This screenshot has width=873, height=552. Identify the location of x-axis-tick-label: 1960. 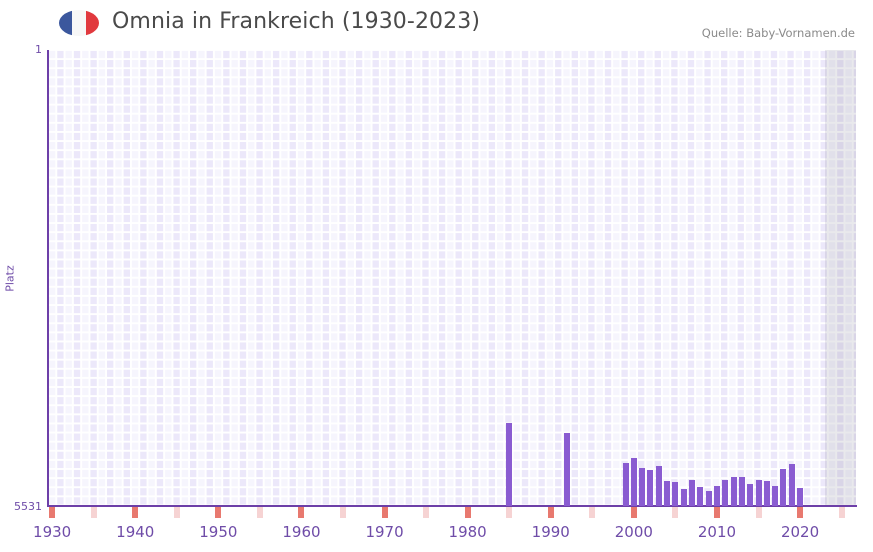
(301, 532).